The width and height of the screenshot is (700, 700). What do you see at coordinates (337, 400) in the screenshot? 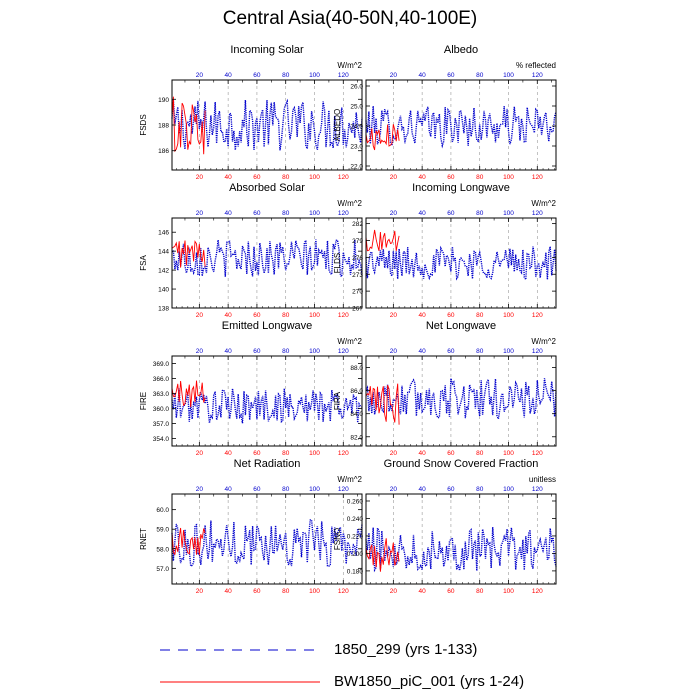
I see `y-axis-label: FIRA` at bounding box center [337, 400].